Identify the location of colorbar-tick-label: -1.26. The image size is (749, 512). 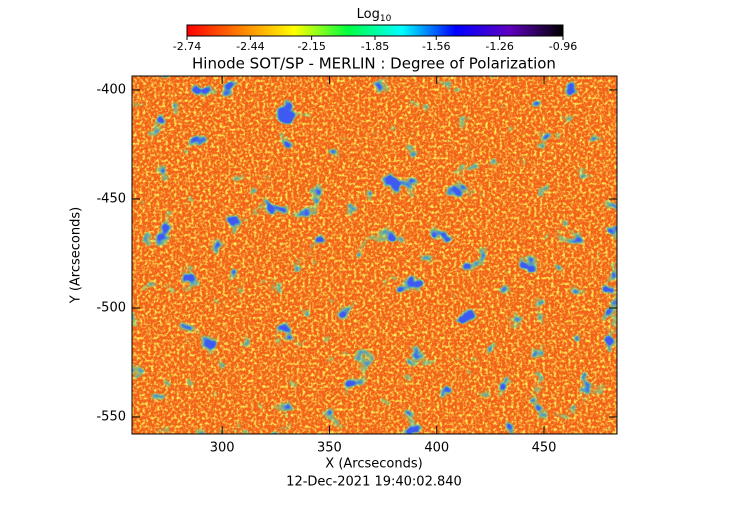
(499, 46).